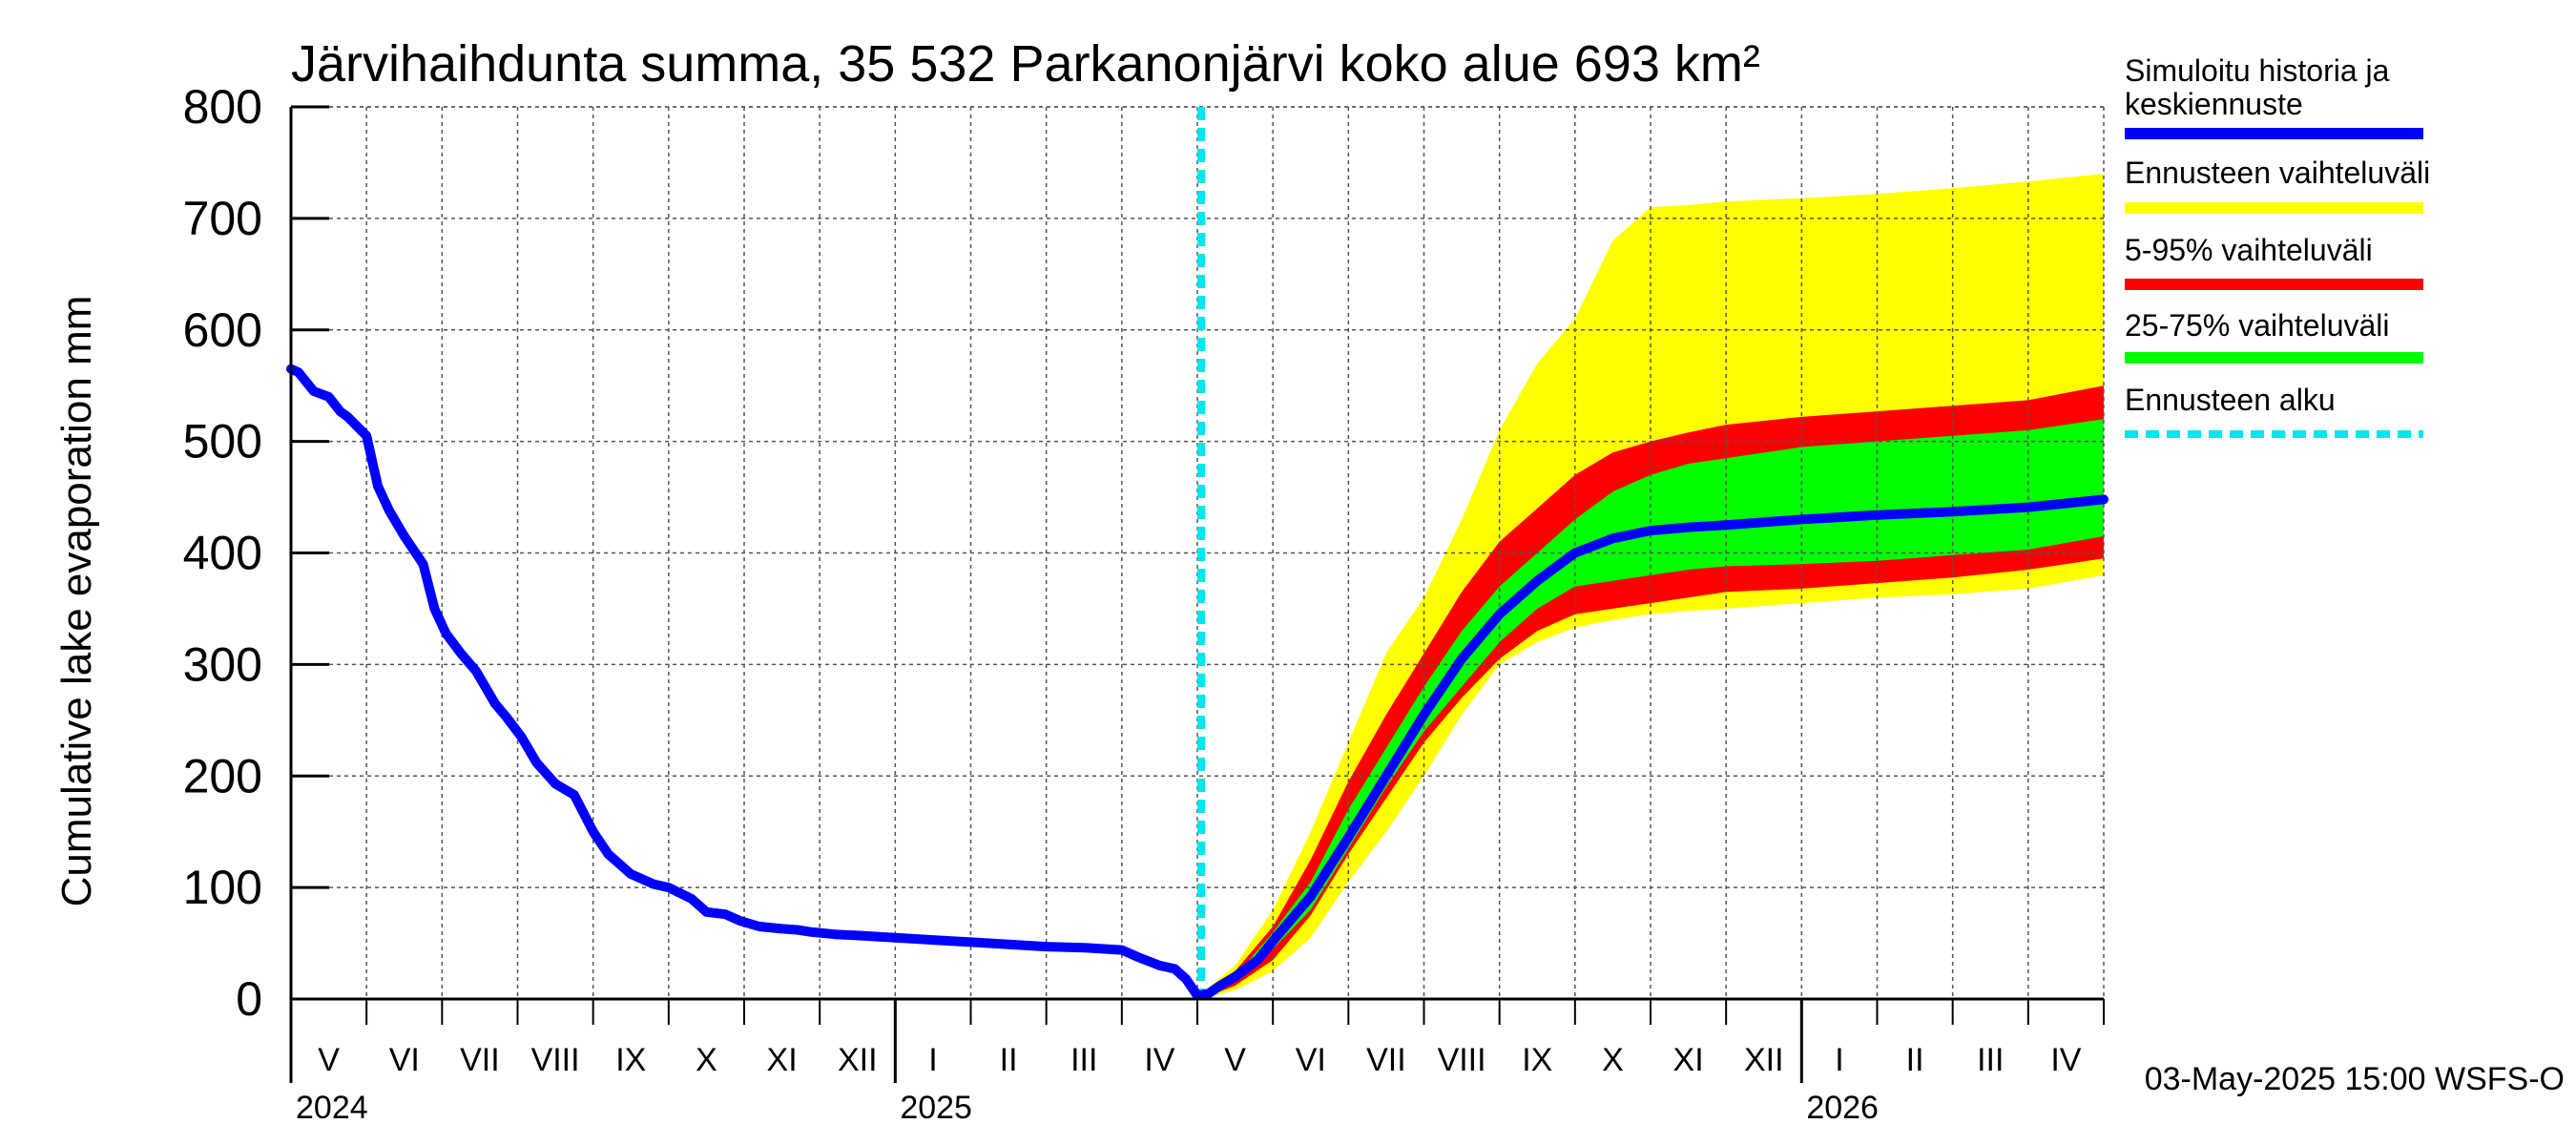  Describe the element at coordinates (249, 999) in the screenshot. I see `y-tick-label-0: 0` at that location.